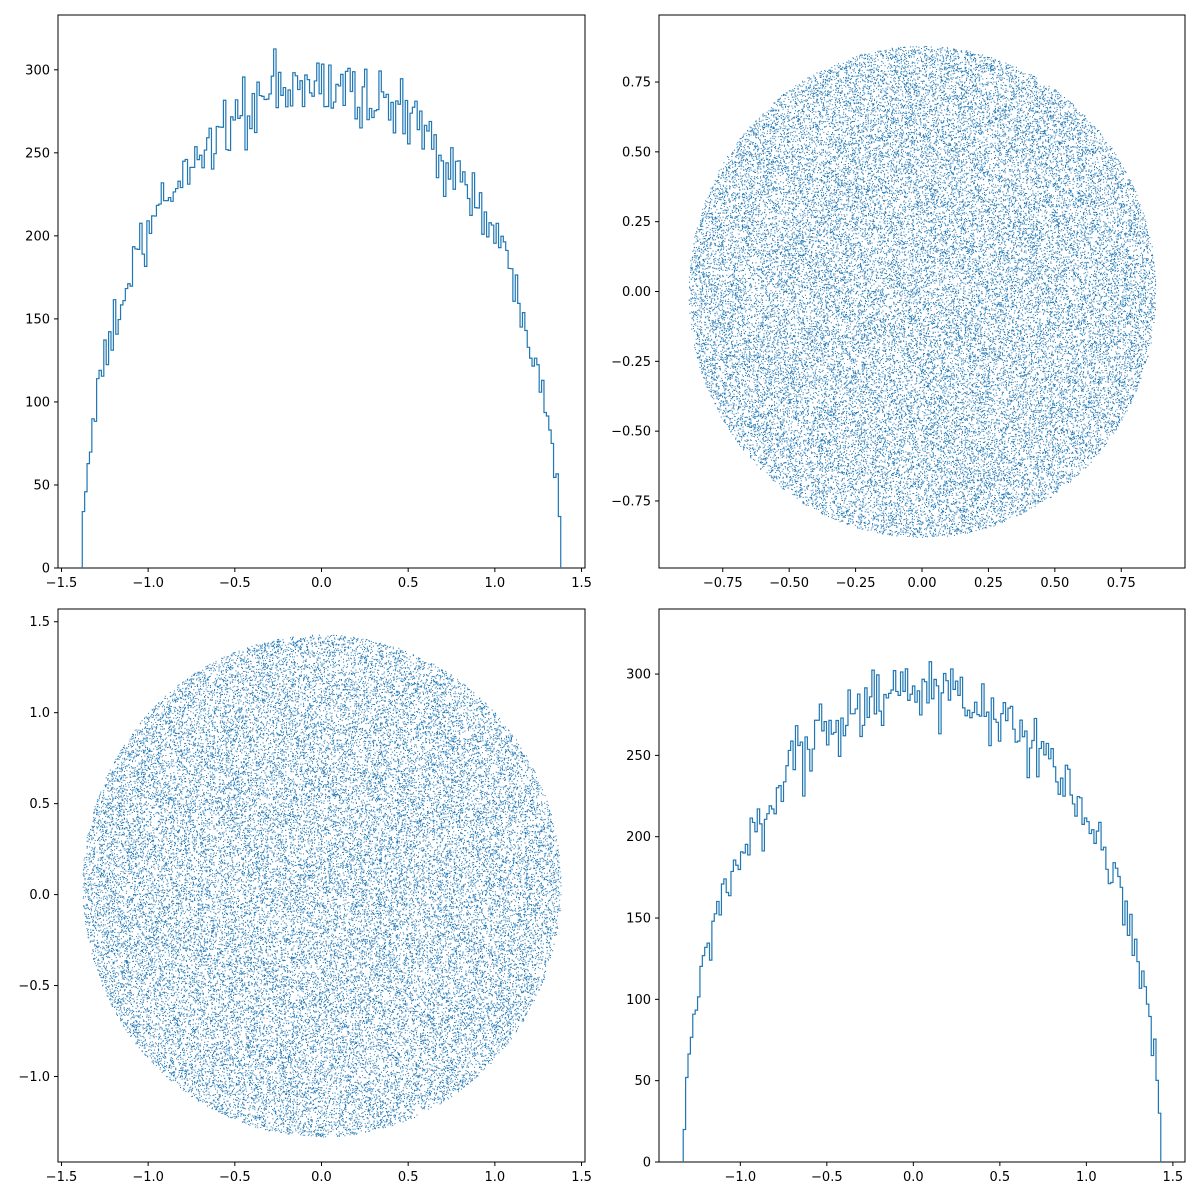 This screenshot has width=1200, height=1200. I want to click on scatter-bottom-left-x-tick-label: 1.5, so click(581, 1177).